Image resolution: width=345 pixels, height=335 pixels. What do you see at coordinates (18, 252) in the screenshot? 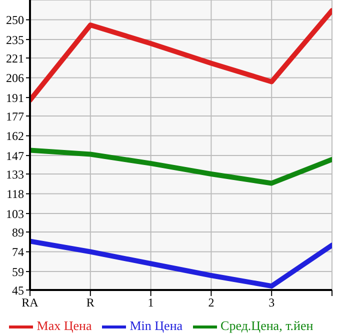
I see `y-tick-label: 74` at bounding box center [18, 252].